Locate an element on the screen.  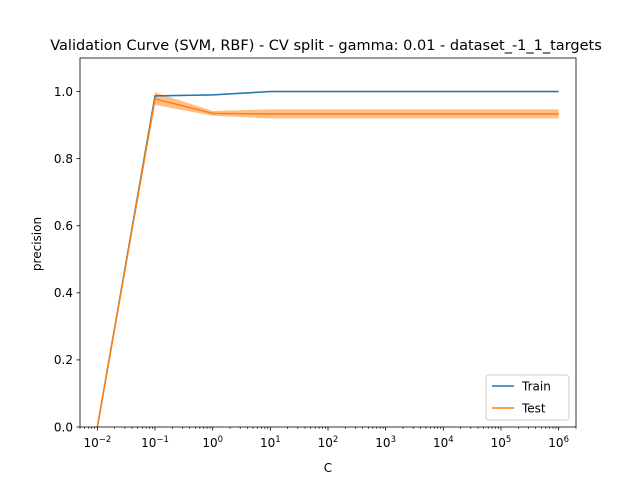
y-tick-label: 0.8 is located at coordinates (63, 159).